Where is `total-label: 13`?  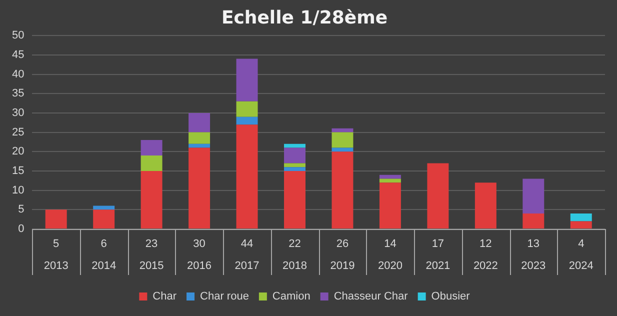
total-label: 13 is located at coordinates (533, 244).